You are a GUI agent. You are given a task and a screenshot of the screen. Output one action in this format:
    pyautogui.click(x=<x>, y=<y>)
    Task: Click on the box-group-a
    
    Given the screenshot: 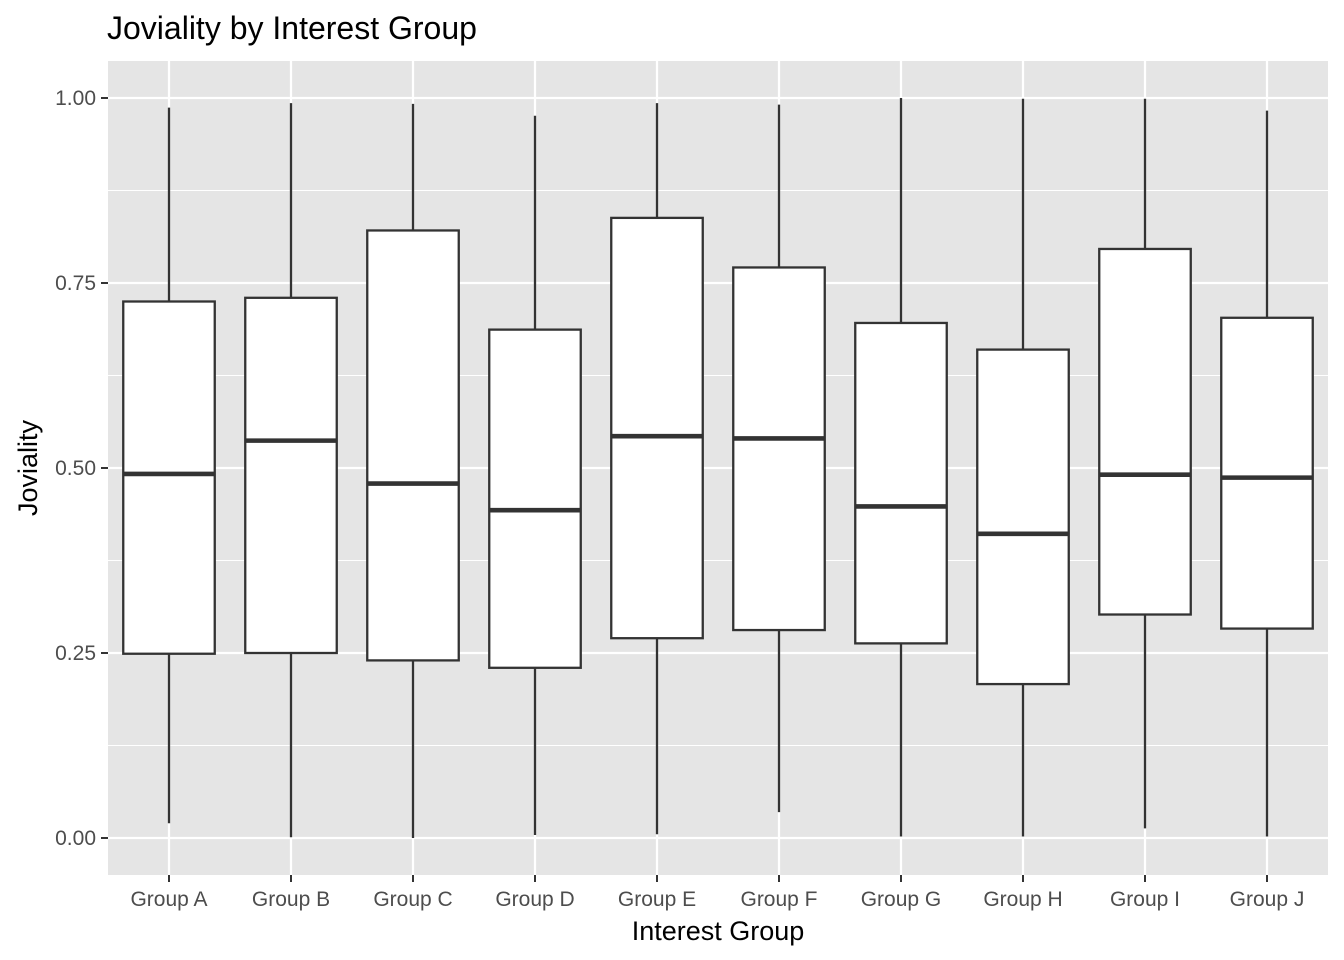 What is the action you would take?
    pyautogui.click(x=169, y=465)
    